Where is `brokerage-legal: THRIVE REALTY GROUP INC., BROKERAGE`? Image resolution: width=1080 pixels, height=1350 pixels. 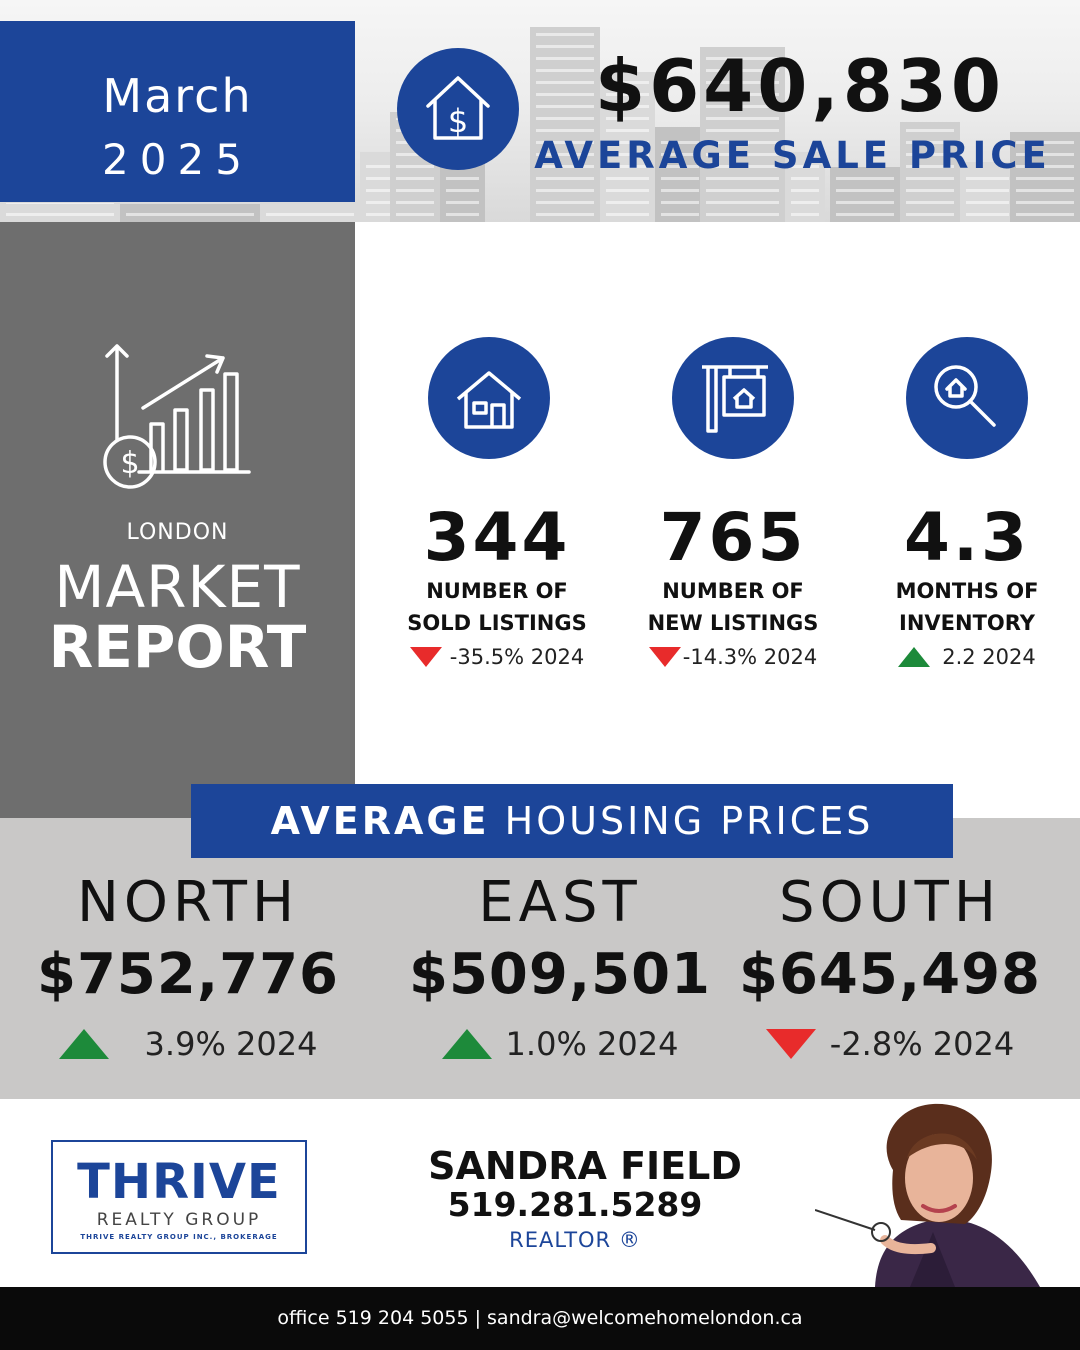
brokerage-legal: THRIVE REALTY GROUP INC., BROKERAGE is located at coordinates (179, 1237).